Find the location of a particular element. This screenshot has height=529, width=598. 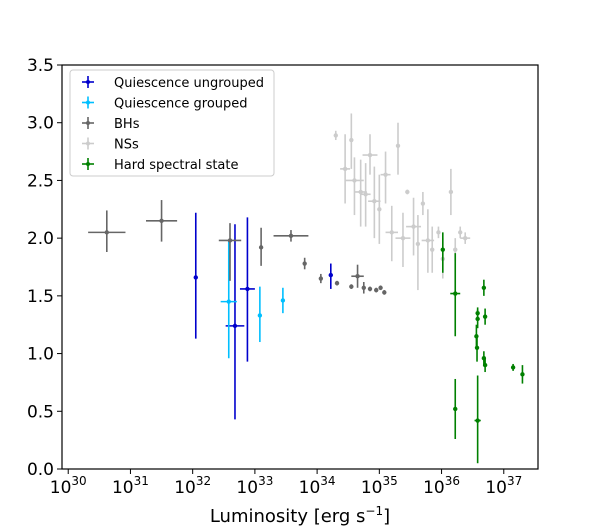

x-axis-title: Luminosity [erg s−1] is located at coordinates (300, 515).